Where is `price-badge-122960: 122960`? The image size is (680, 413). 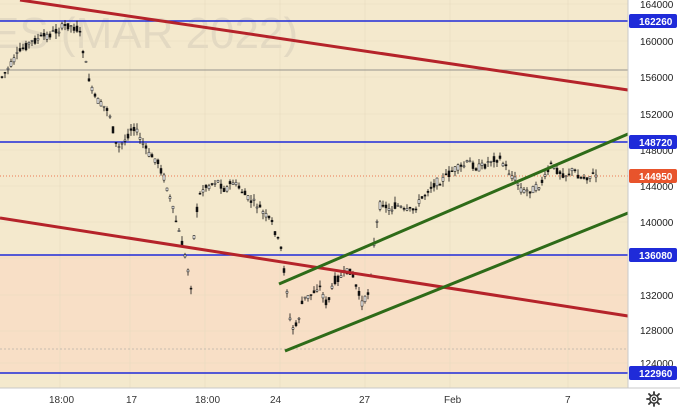
price-badge-122960: 122960 is located at coordinates (653, 373).